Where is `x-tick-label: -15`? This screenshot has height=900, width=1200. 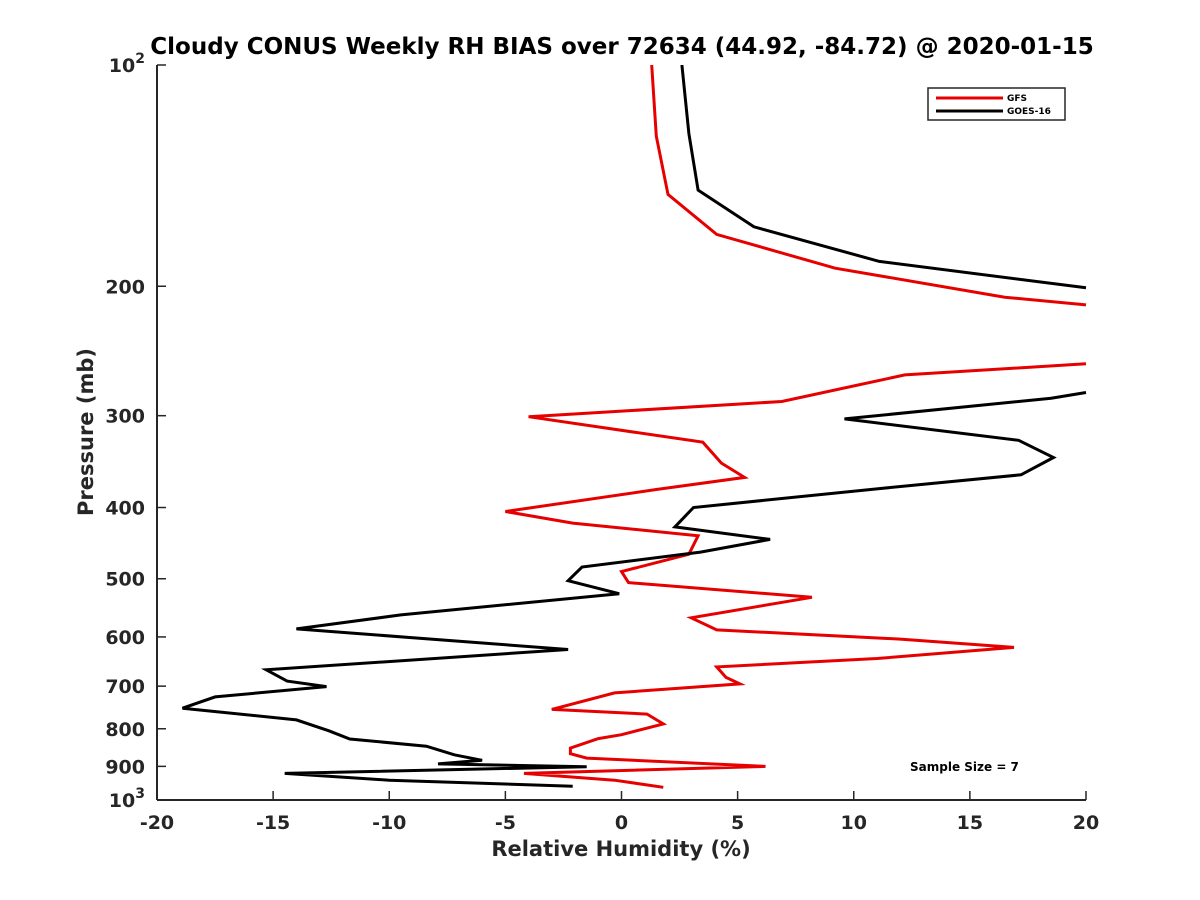 x-tick-label: -15 is located at coordinates (273, 823).